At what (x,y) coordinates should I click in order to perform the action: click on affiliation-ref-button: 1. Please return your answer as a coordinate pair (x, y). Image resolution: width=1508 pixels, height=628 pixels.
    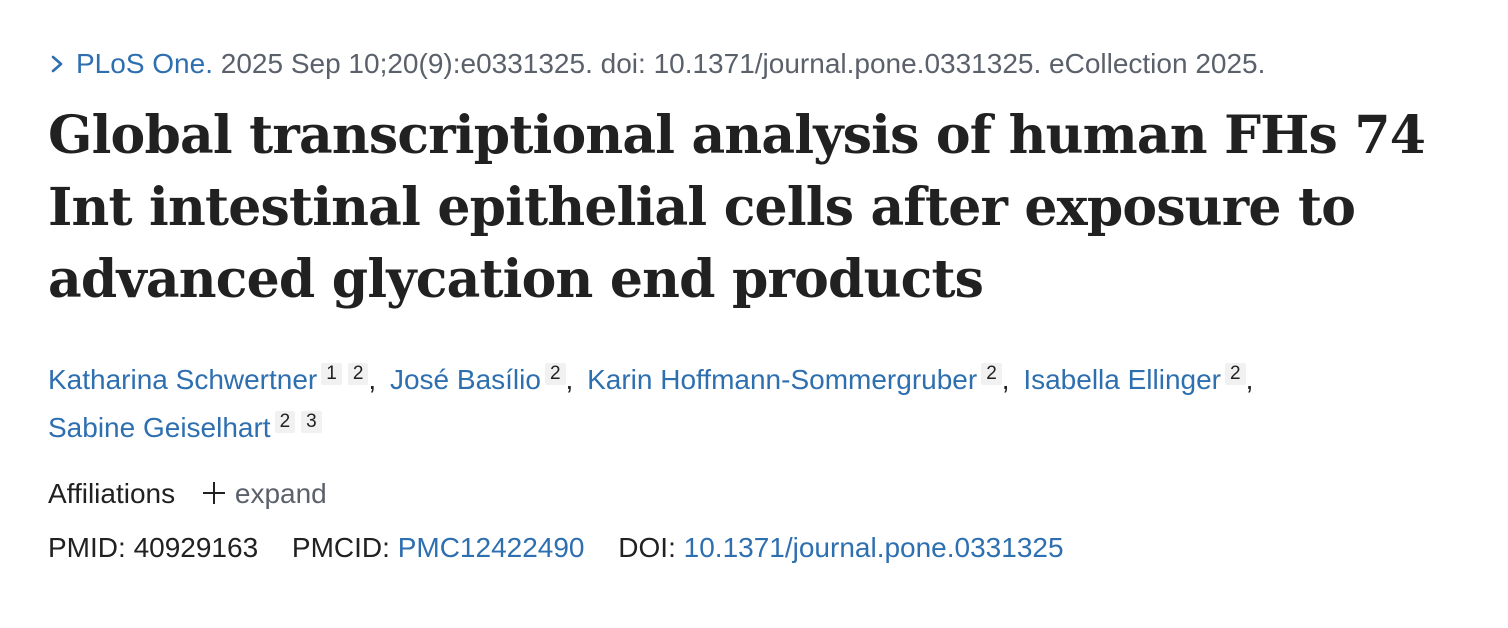
    Looking at the image, I should click on (331, 374).